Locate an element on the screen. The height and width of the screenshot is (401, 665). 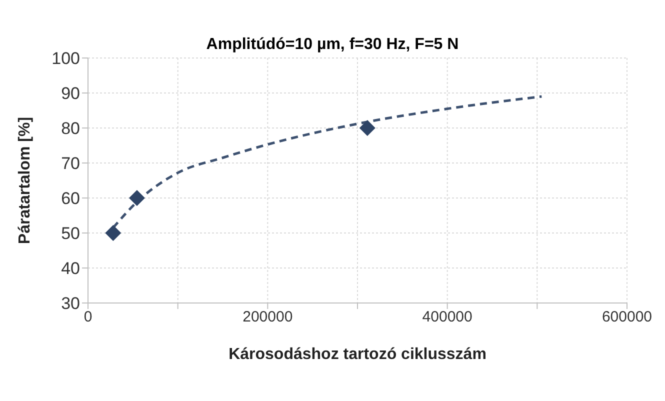
y-tick-label: 90 is located at coordinates (70, 94).